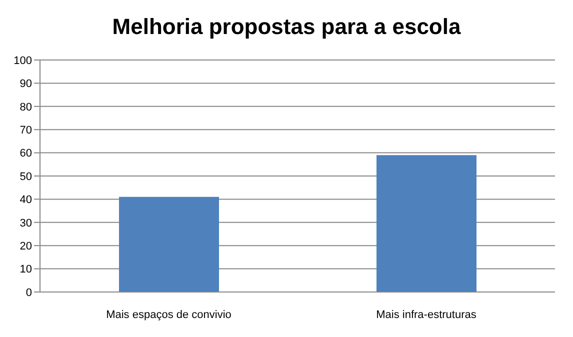 The width and height of the screenshot is (573, 337). What do you see at coordinates (26, 130) in the screenshot?
I see `y-tick-label: 70` at bounding box center [26, 130].